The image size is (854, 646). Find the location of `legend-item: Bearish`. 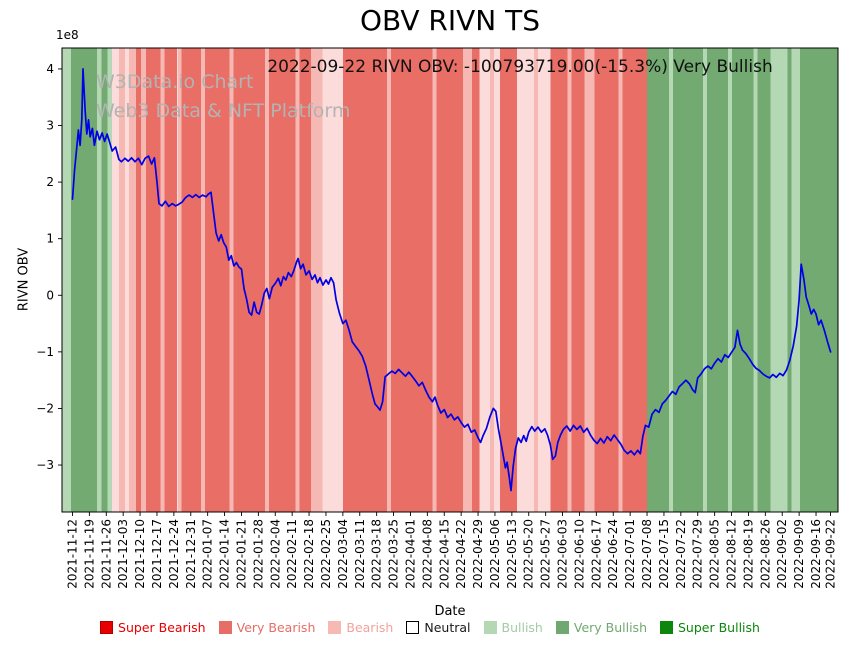

legend-item: Bearish is located at coordinates (360, 627).